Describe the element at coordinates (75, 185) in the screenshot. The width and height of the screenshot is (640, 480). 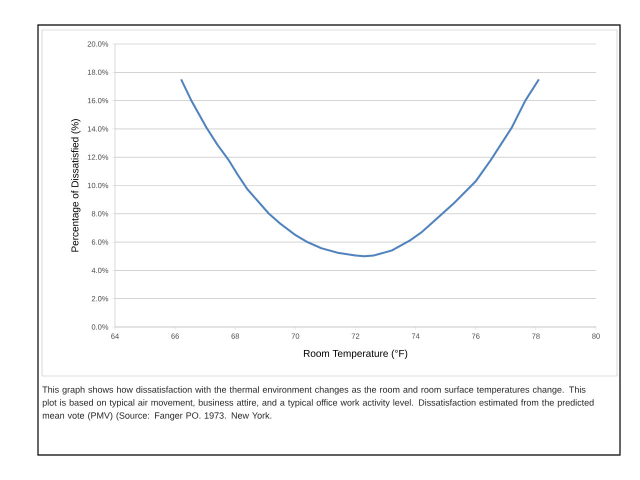
I see `y-axis-title: Percentage of Dissatisfied (%)` at that location.